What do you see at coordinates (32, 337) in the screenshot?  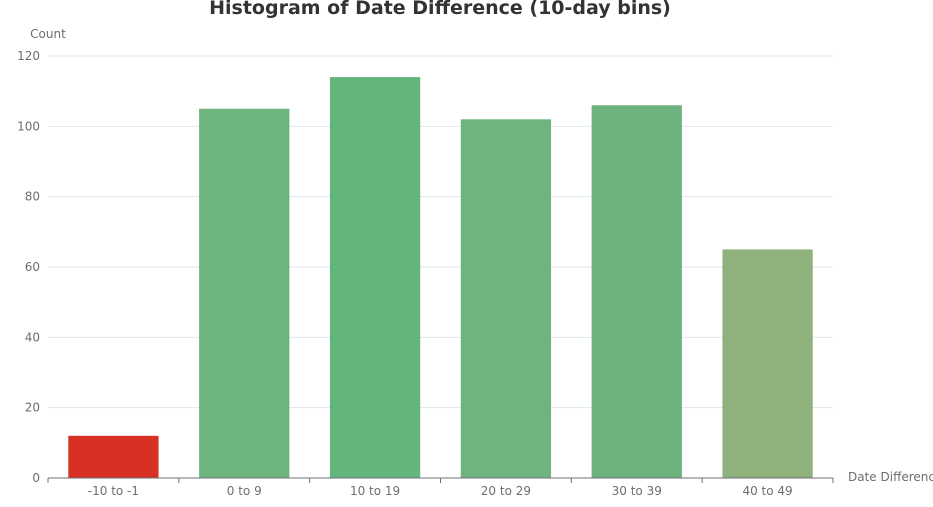 I see `y-tick-label: 40` at bounding box center [32, 337].